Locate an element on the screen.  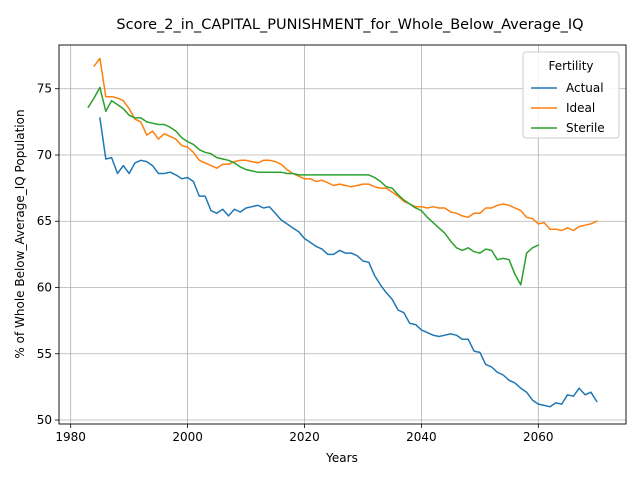
y-tick-label: 60 is located at coordinates (44, 288).